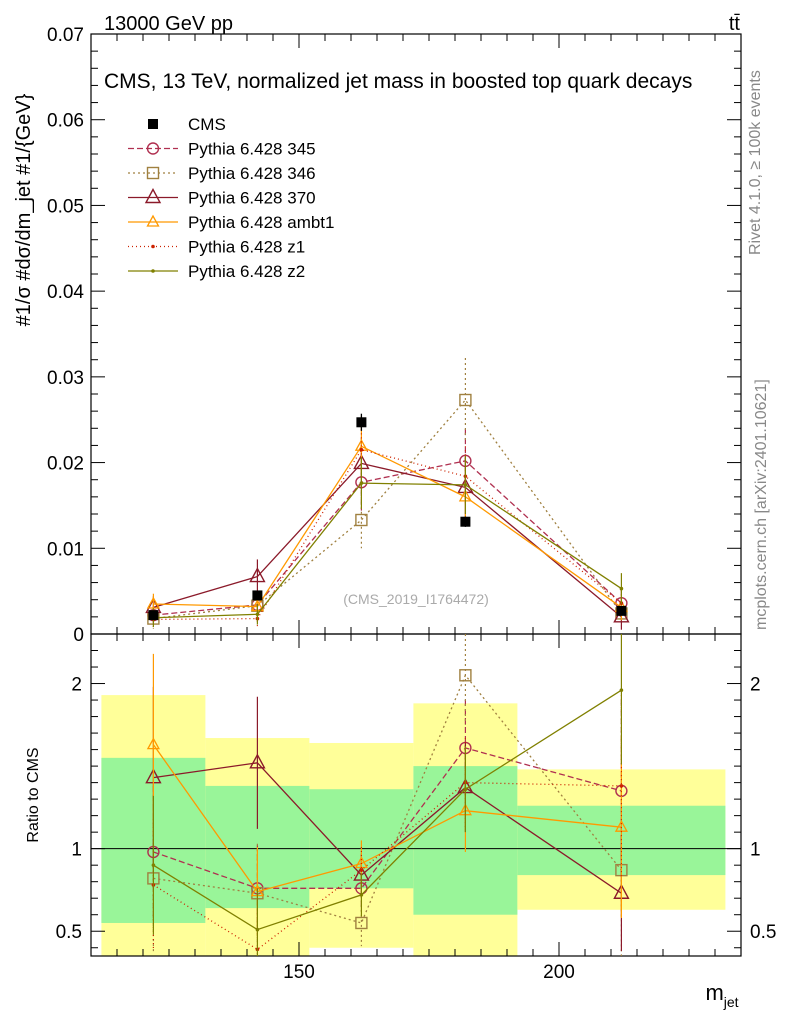 Image resolution: width=786 pixels, height=1024 pixels. I want to click on xlabel-sub: jet, so click(731, 1002).